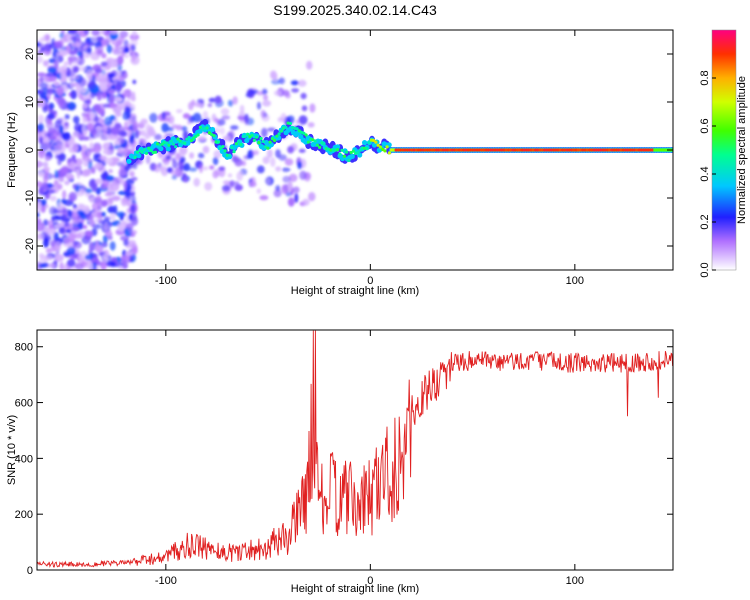 This screenshot has height=600, width=750. I want to click on y-tick-label: 0, so click(30, 571).